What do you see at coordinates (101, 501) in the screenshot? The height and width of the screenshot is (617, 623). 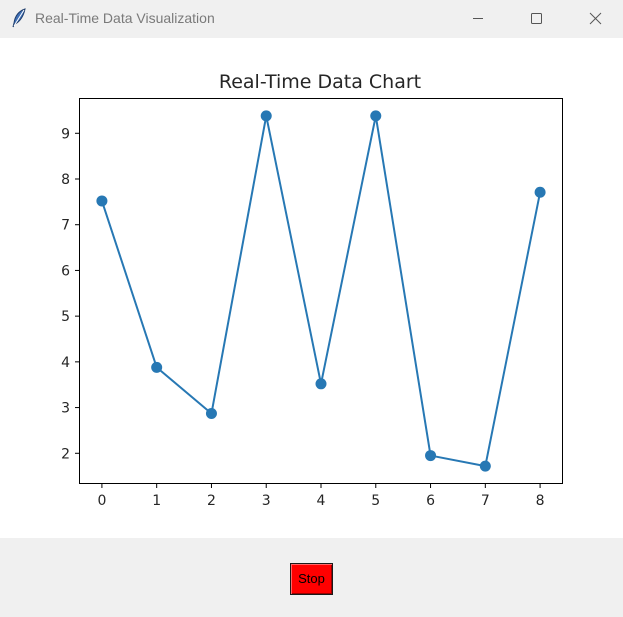 I see `x-tick-label: 0` at bounding box center [101, 501].